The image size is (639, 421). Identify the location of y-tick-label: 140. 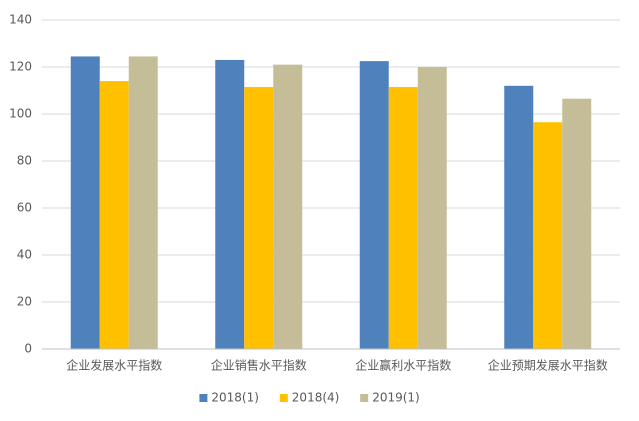
(20, 20).